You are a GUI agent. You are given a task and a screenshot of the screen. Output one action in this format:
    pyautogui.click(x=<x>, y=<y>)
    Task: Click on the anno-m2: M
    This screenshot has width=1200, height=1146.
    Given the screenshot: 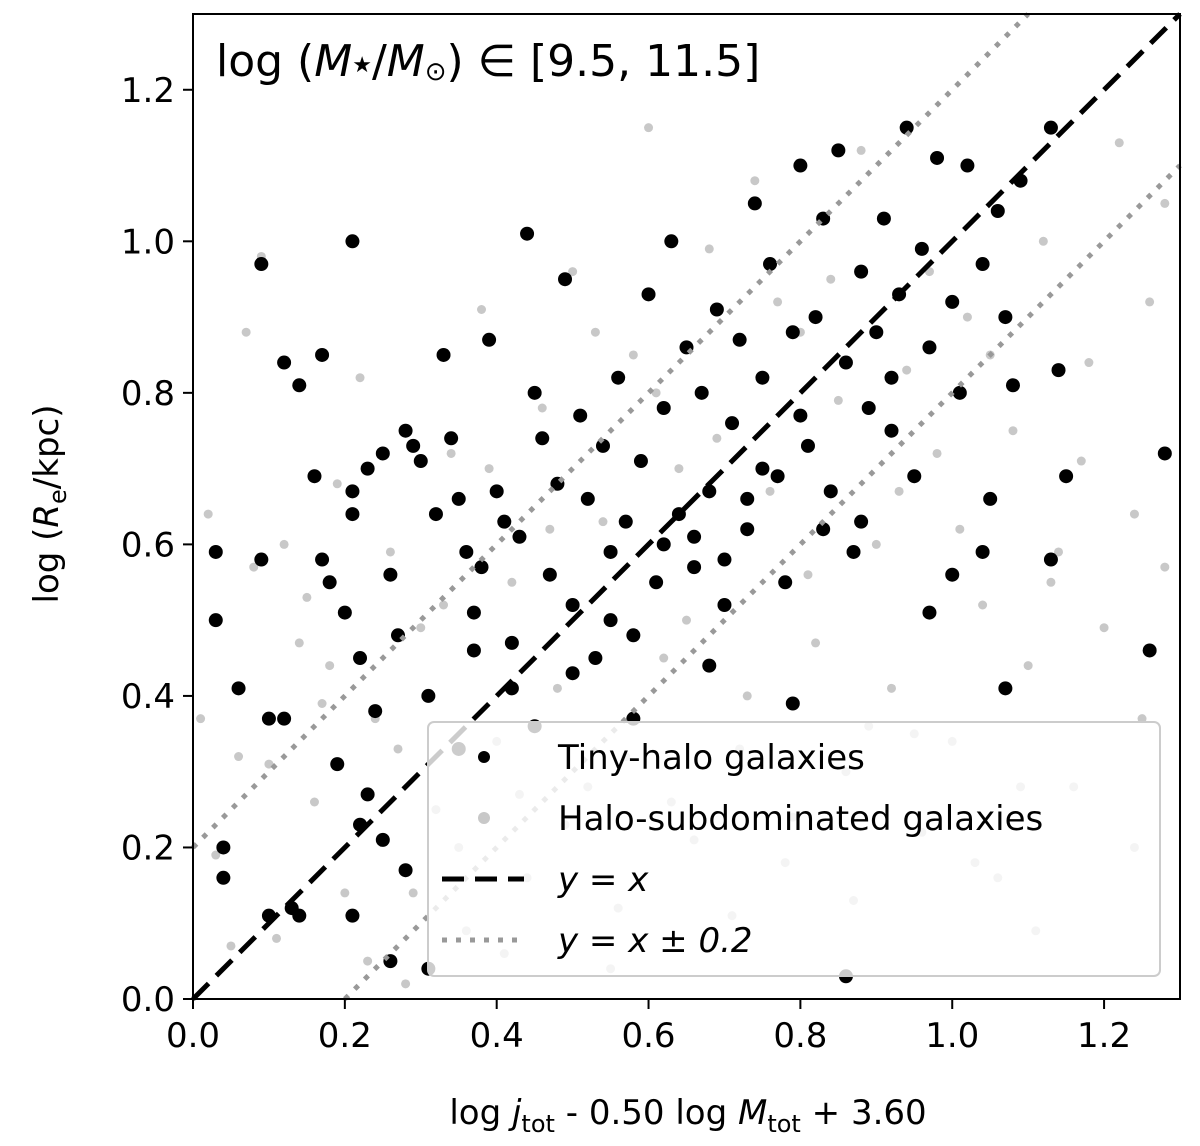 What is the action you would take?
    pyautogui.click(x=406, y=61)
    